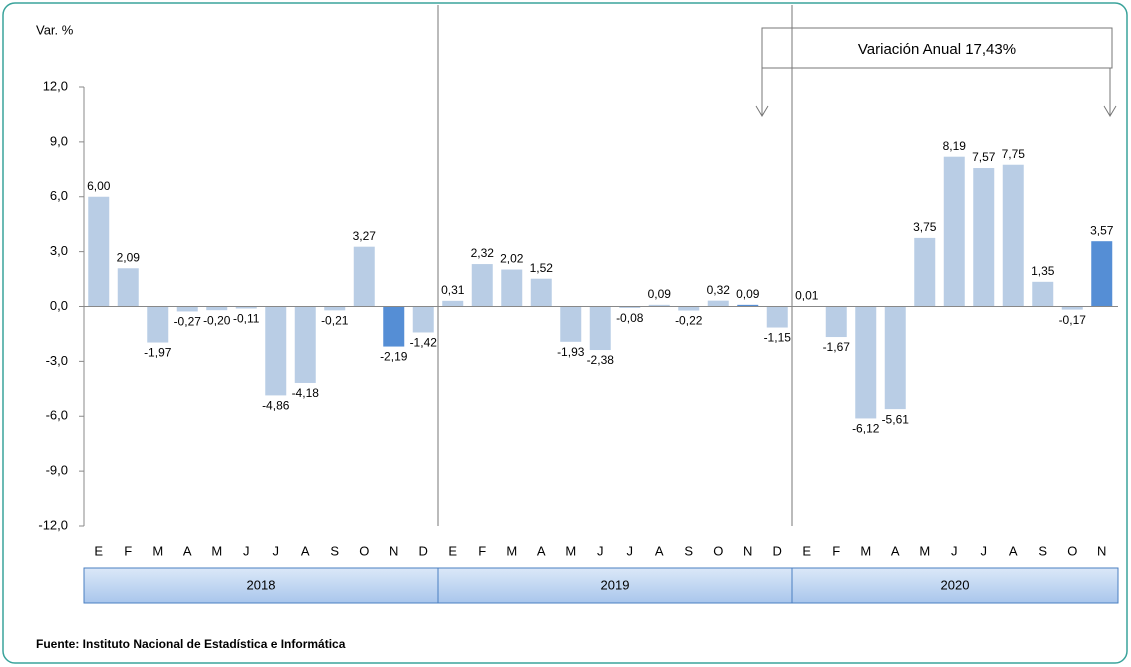 The width and height of the screenshot is (1131, 667). What do you see at coordinates (129, 257) in the screenshot?
I see `value-label: 2,09` at bounding box center [129, 257].